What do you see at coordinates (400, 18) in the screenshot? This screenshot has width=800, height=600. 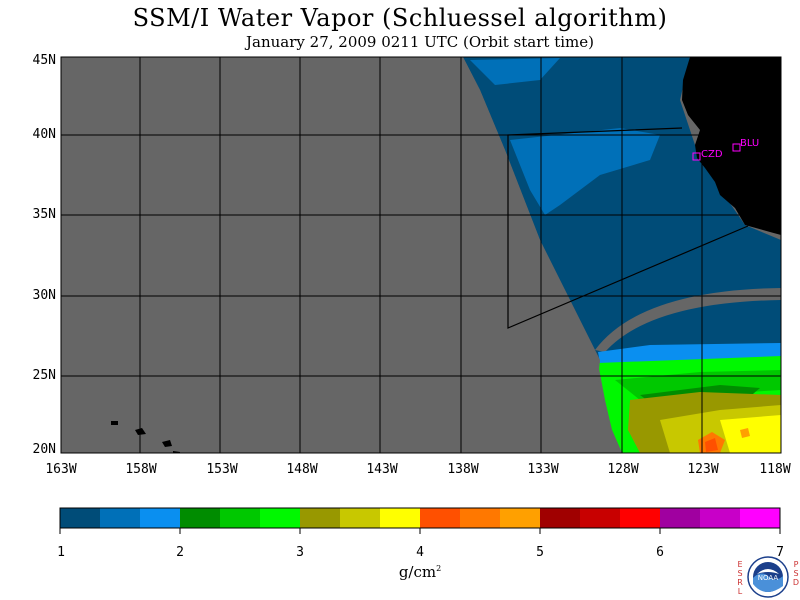 I see `map-title: SSM/I Water Vapor (Schluessel algorithm)` at bounding box center [400, 18].